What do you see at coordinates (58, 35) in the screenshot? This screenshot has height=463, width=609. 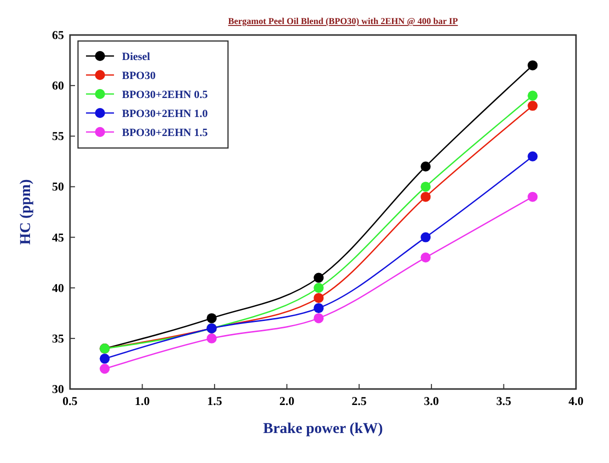 I see `y-tick-label: 65` at bounding box center [58, 35].